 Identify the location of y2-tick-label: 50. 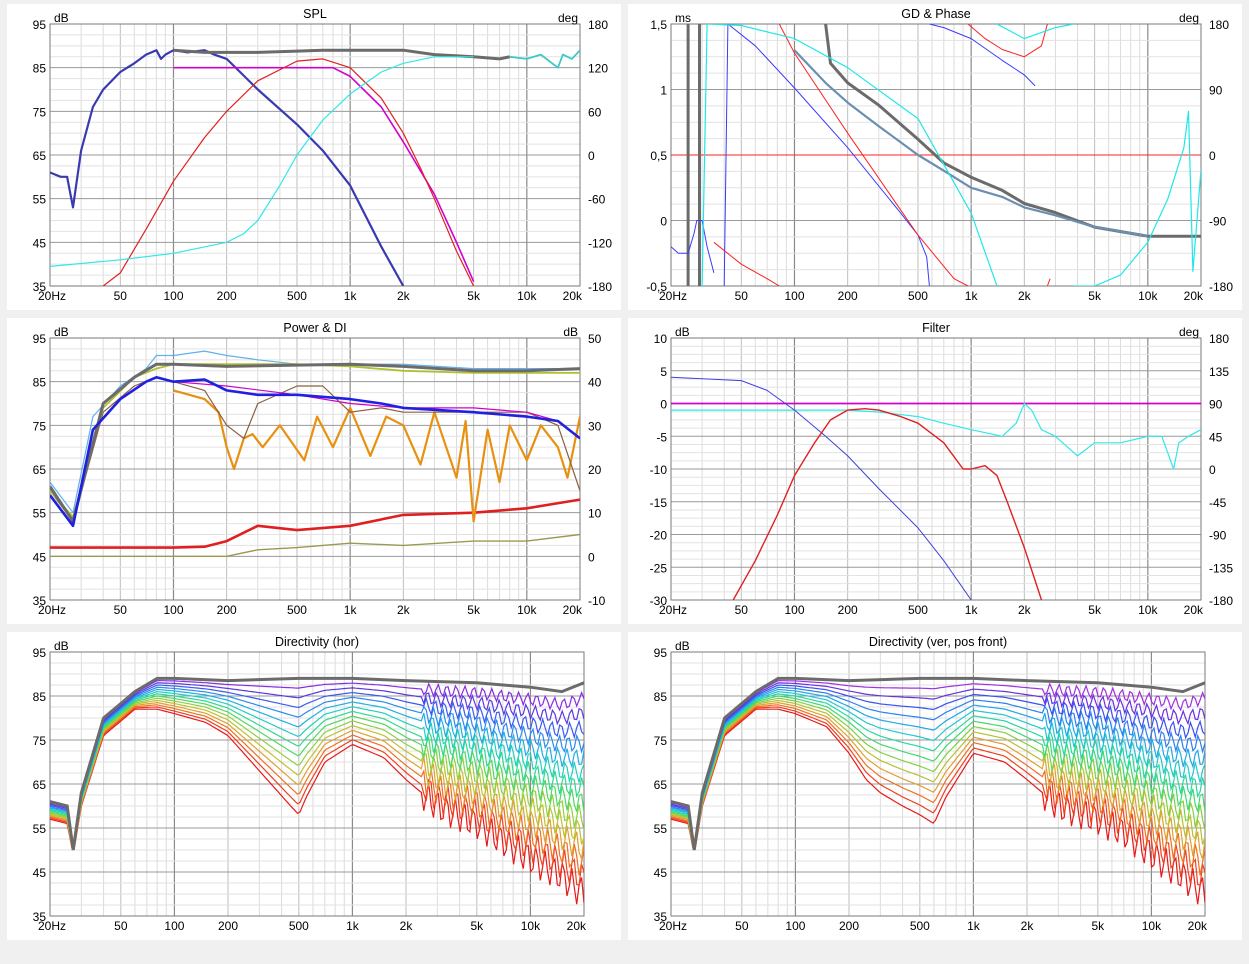
(595, 339).